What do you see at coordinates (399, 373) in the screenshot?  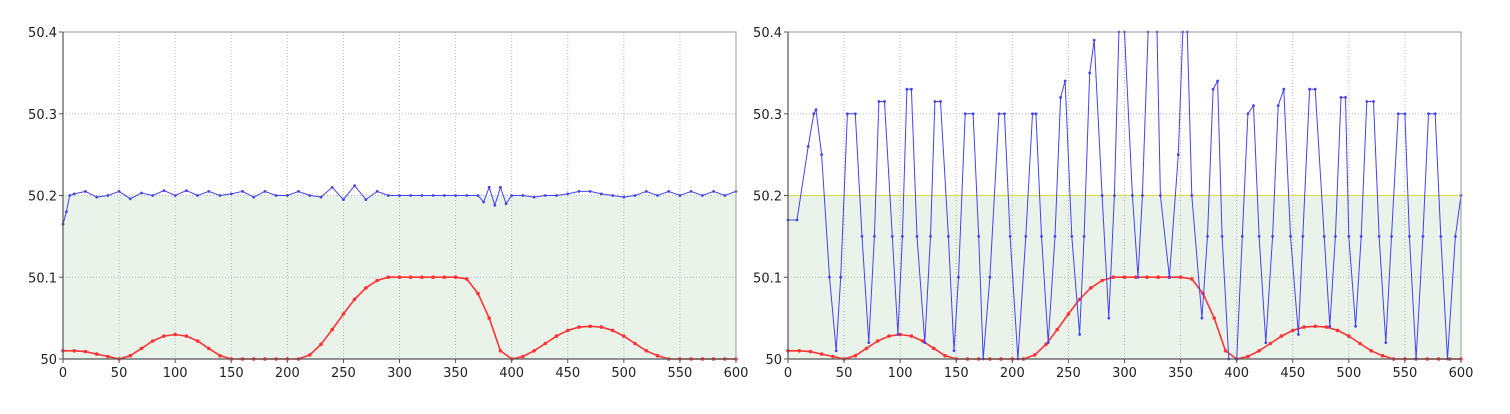 I see `x-tick-label: 300` at bounding box center [399, 373].